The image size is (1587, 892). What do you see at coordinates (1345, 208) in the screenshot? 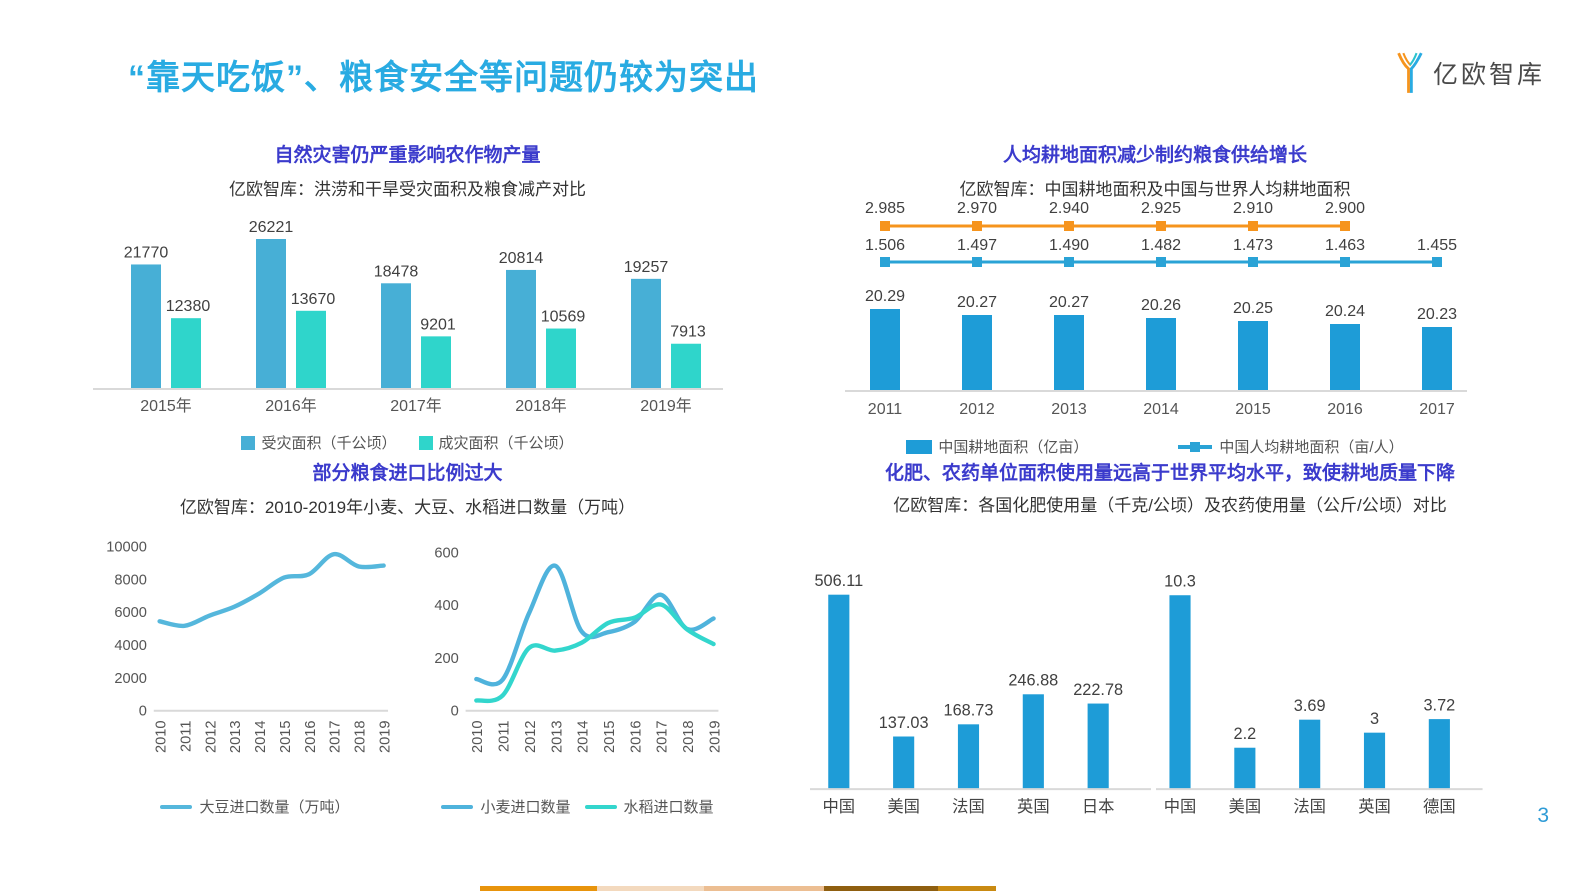
I see `svg-text: 2.900` at bounding box center [1345, 208].